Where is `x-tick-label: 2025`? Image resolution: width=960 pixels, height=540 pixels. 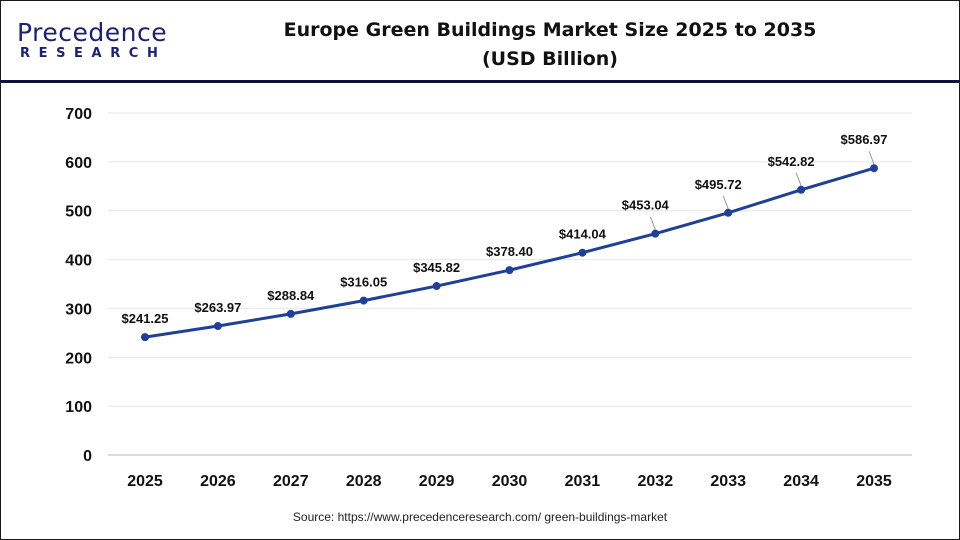
x-tick-label: 2025 is located at coordinates (145, 481).